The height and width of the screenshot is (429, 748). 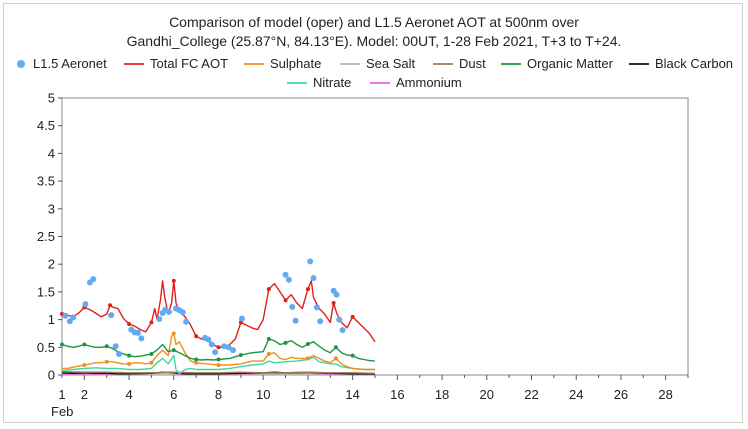 I want to click on series-line-organic, so click(x=218, y=350).